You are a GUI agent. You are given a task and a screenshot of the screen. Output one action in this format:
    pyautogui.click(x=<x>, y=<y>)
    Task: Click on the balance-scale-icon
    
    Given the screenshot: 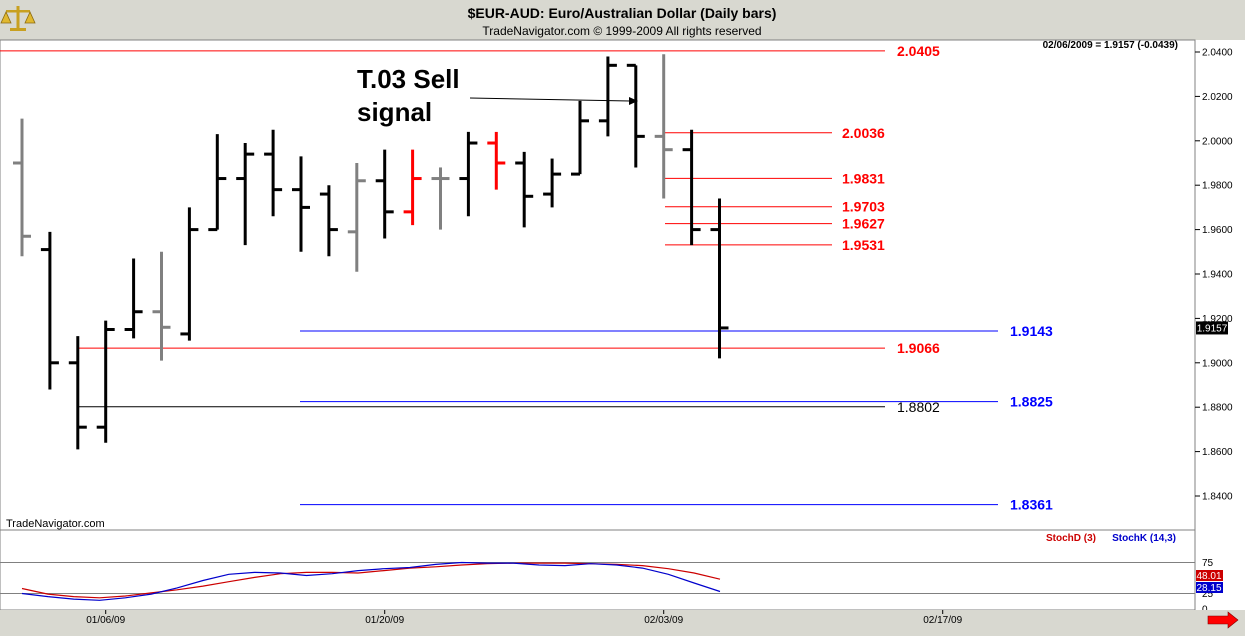 What is the action you would take?
    pyautogui.click(x=18, y=18)
    